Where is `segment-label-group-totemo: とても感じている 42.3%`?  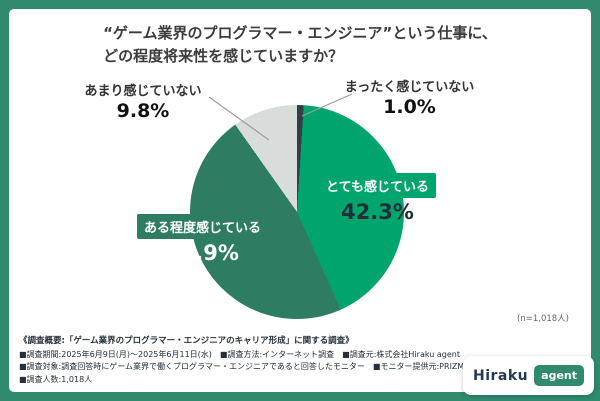 segment-label-group-totemo: とても感じている 42.3% is located at coordinates (377, 198).